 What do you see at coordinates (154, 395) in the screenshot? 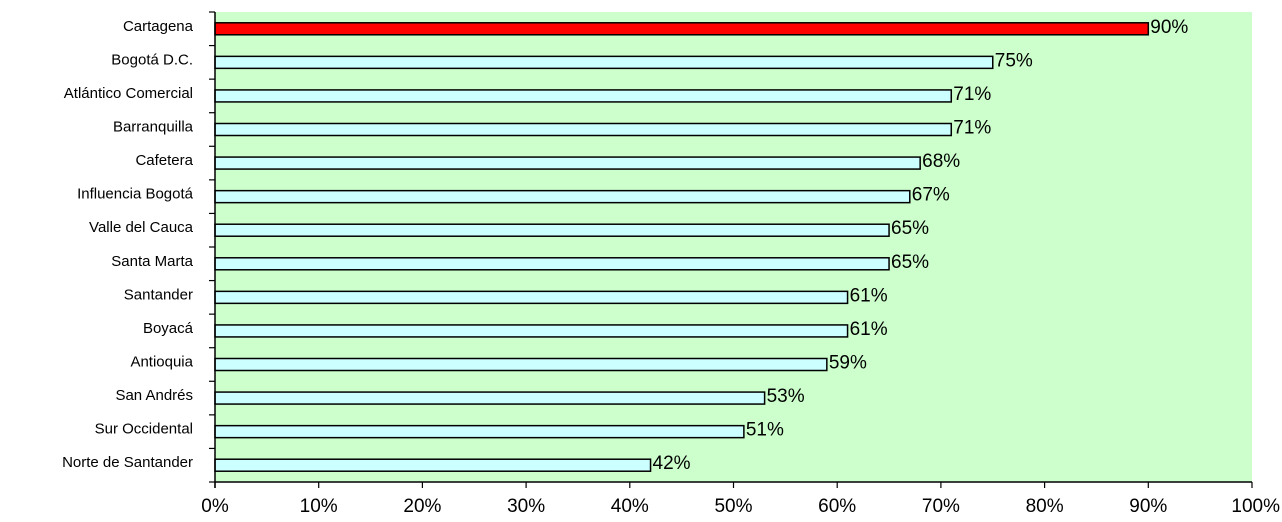
I see `category-label: San Andrés` at bounding box center [154, 395].